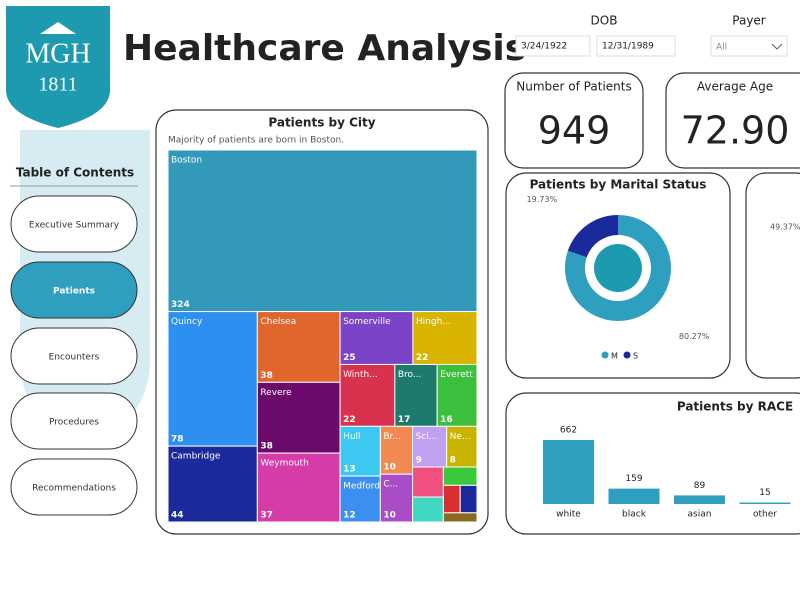 The image size is (800, 600). Describe the element at coordinates (694, 336) in the screenshot. I see `data-label: 80.27%` at that location.